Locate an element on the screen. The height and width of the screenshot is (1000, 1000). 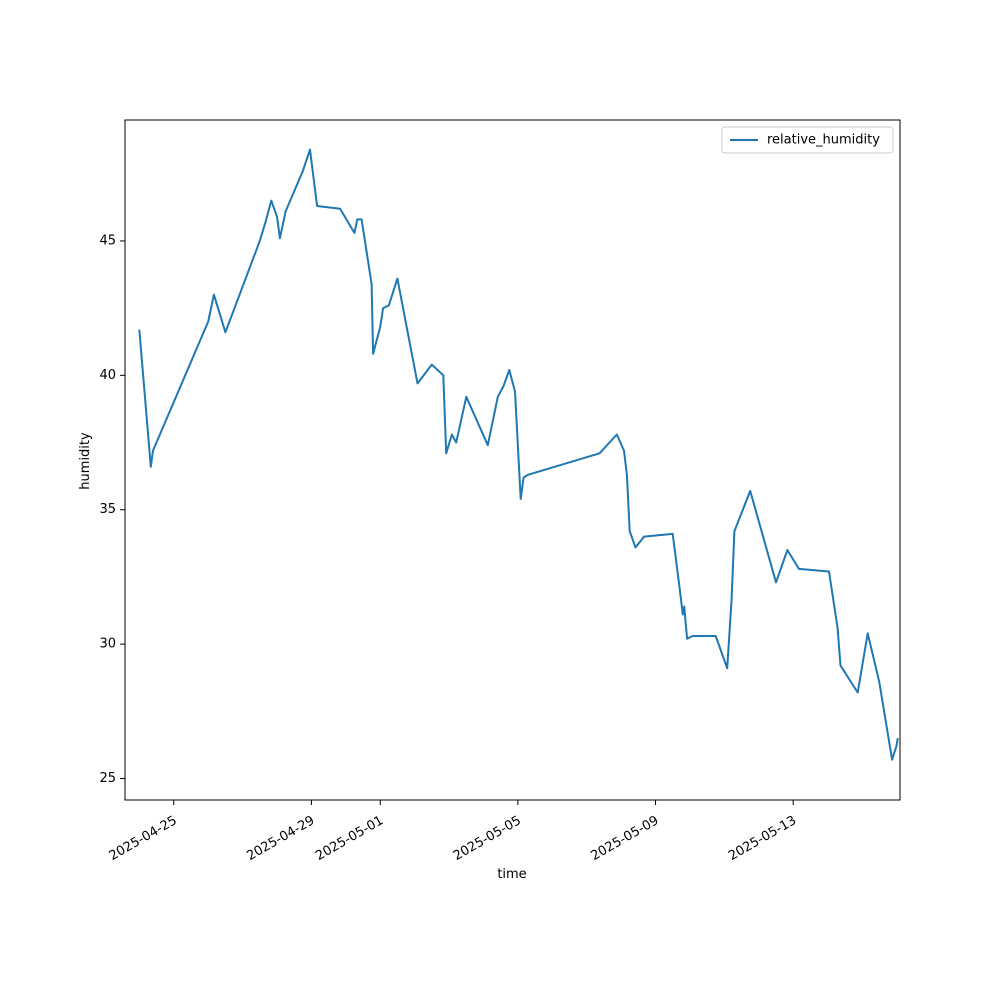
legend-box is located at coordinates (807, 140).